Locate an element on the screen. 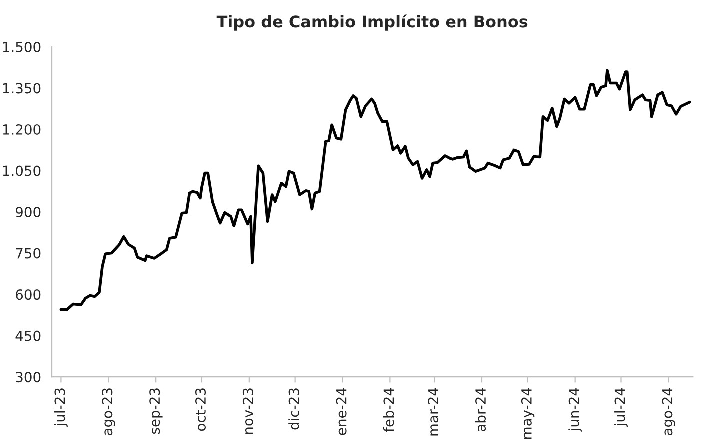 This screenshot has width=703, height=439. y-tick-label: 1.500 is located at coordinates (22, 47).